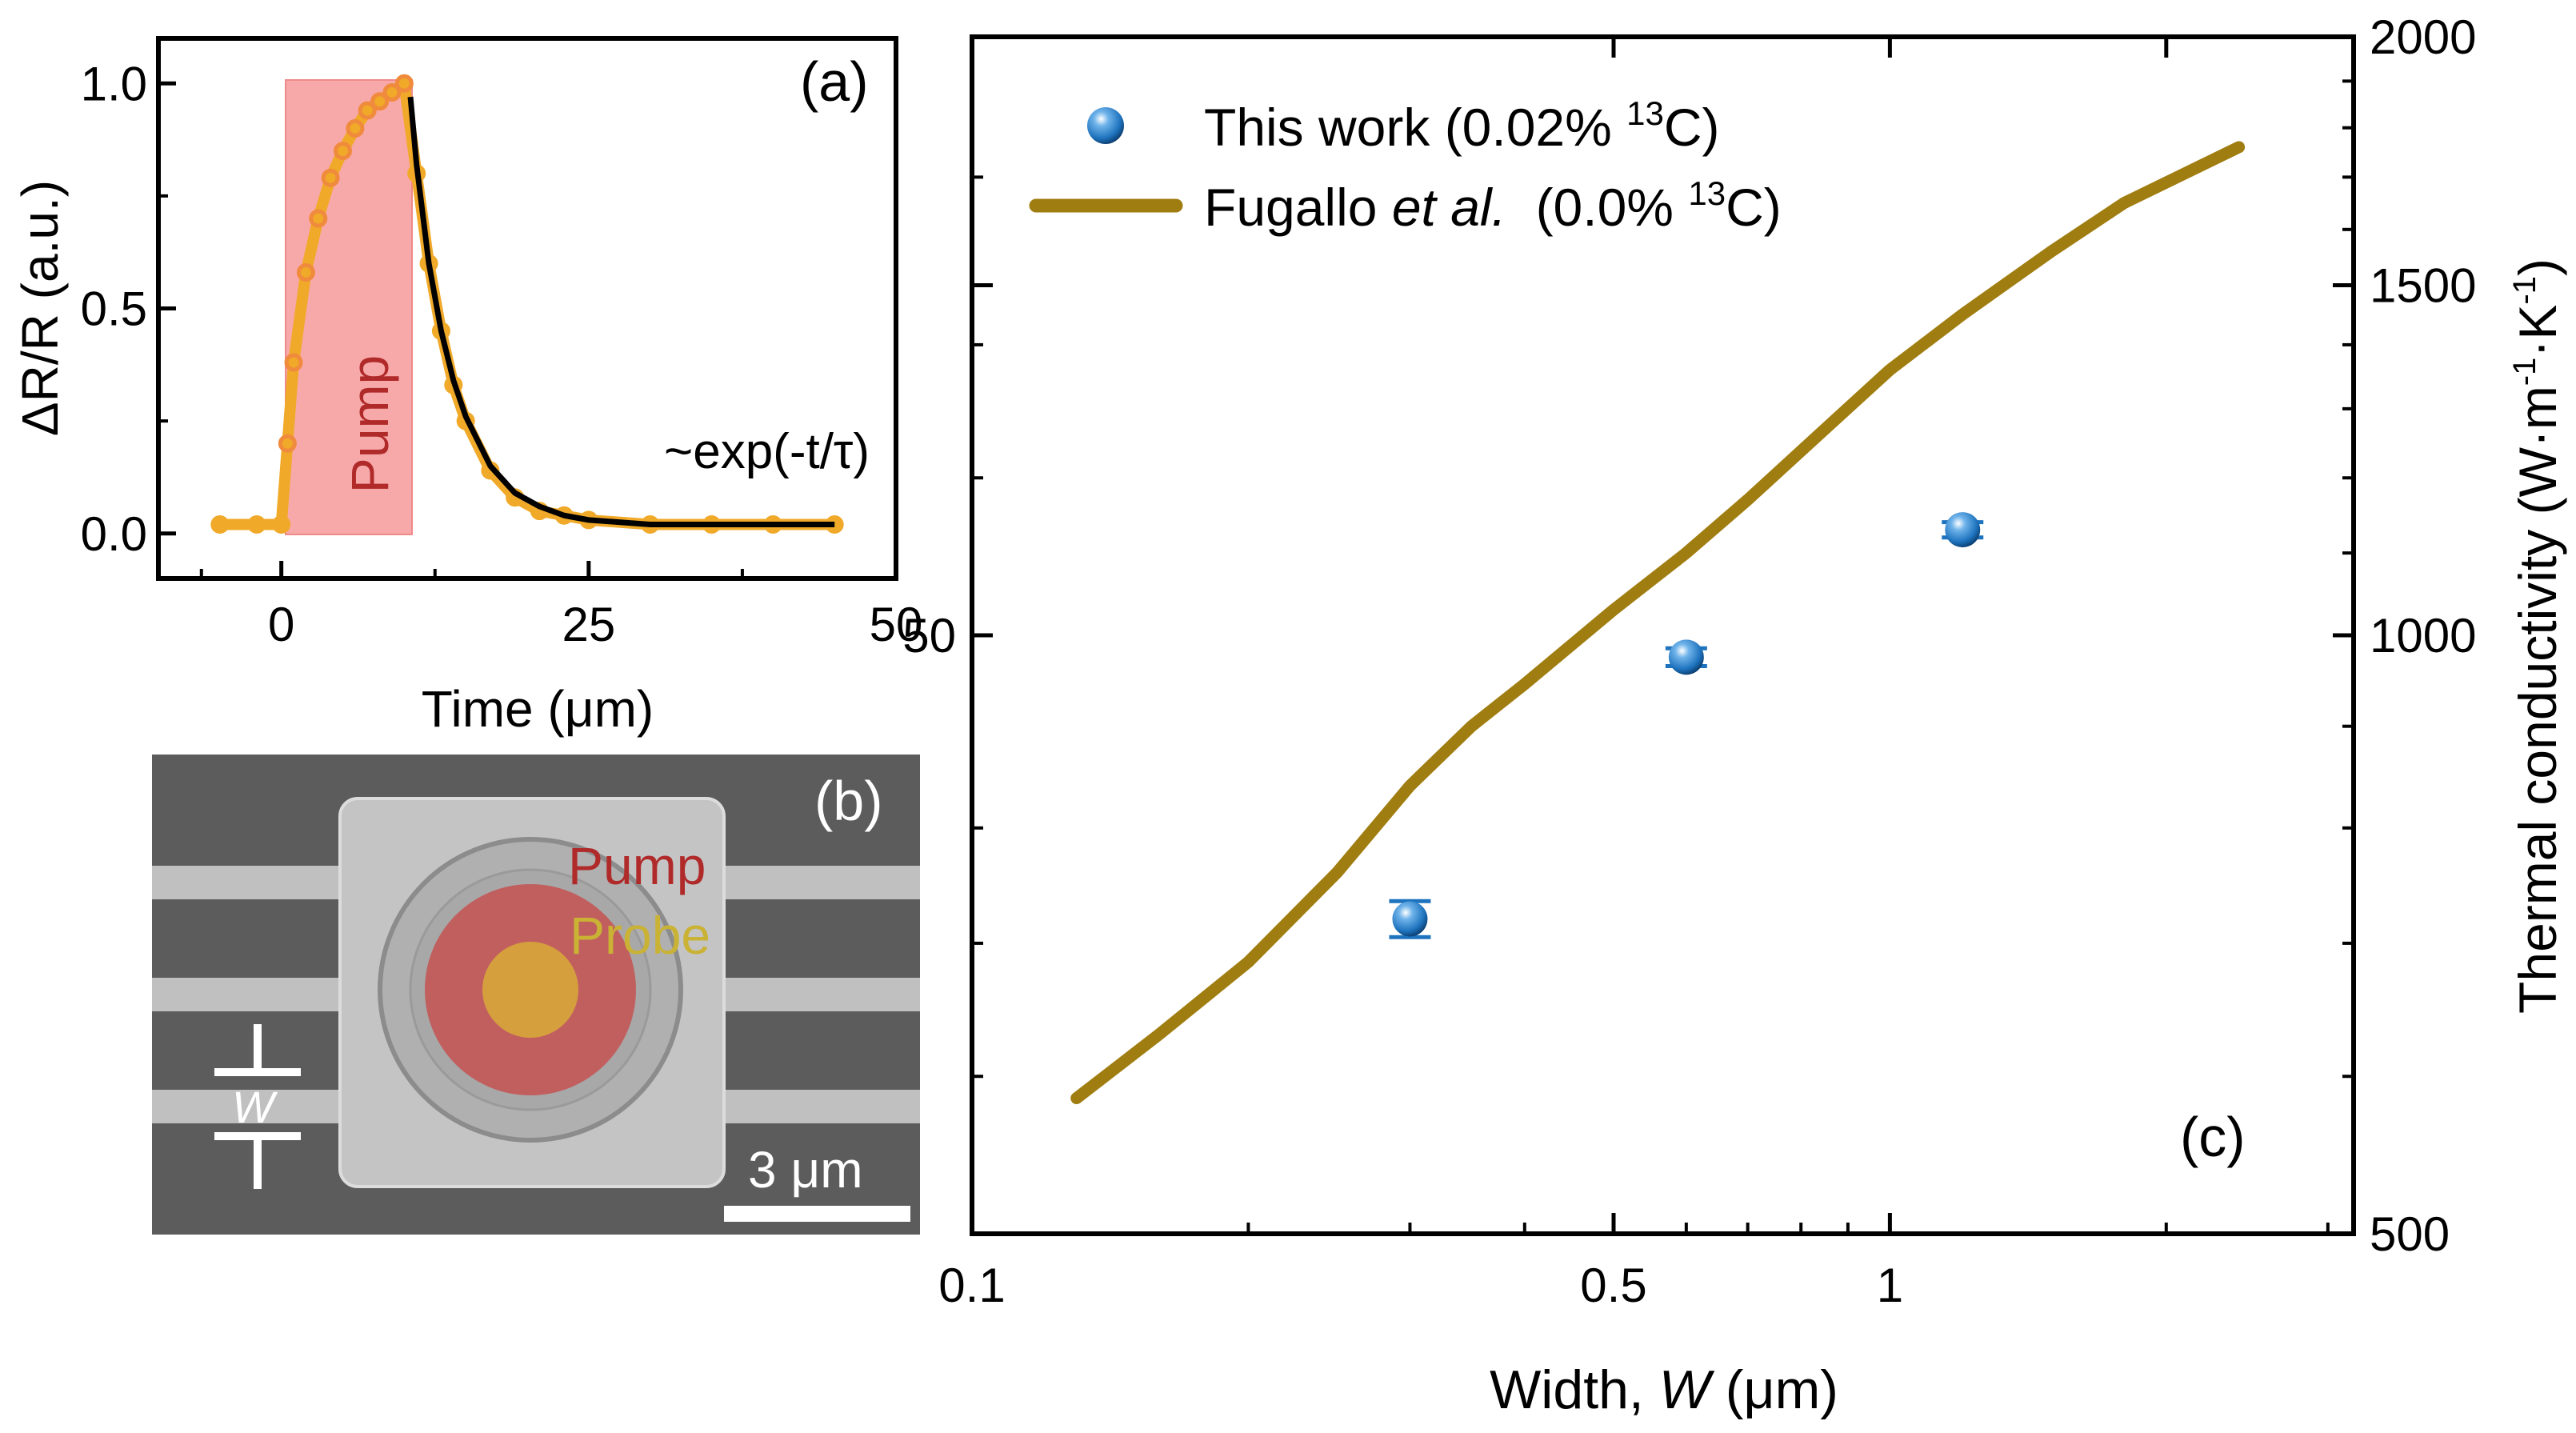 The width and height of the screenshot is (2576, 1433). Describe the element at coordinates (767, 452) in the screenshot. I see `panel-a-fit-label: ~exp(-t/τ)` at that location.